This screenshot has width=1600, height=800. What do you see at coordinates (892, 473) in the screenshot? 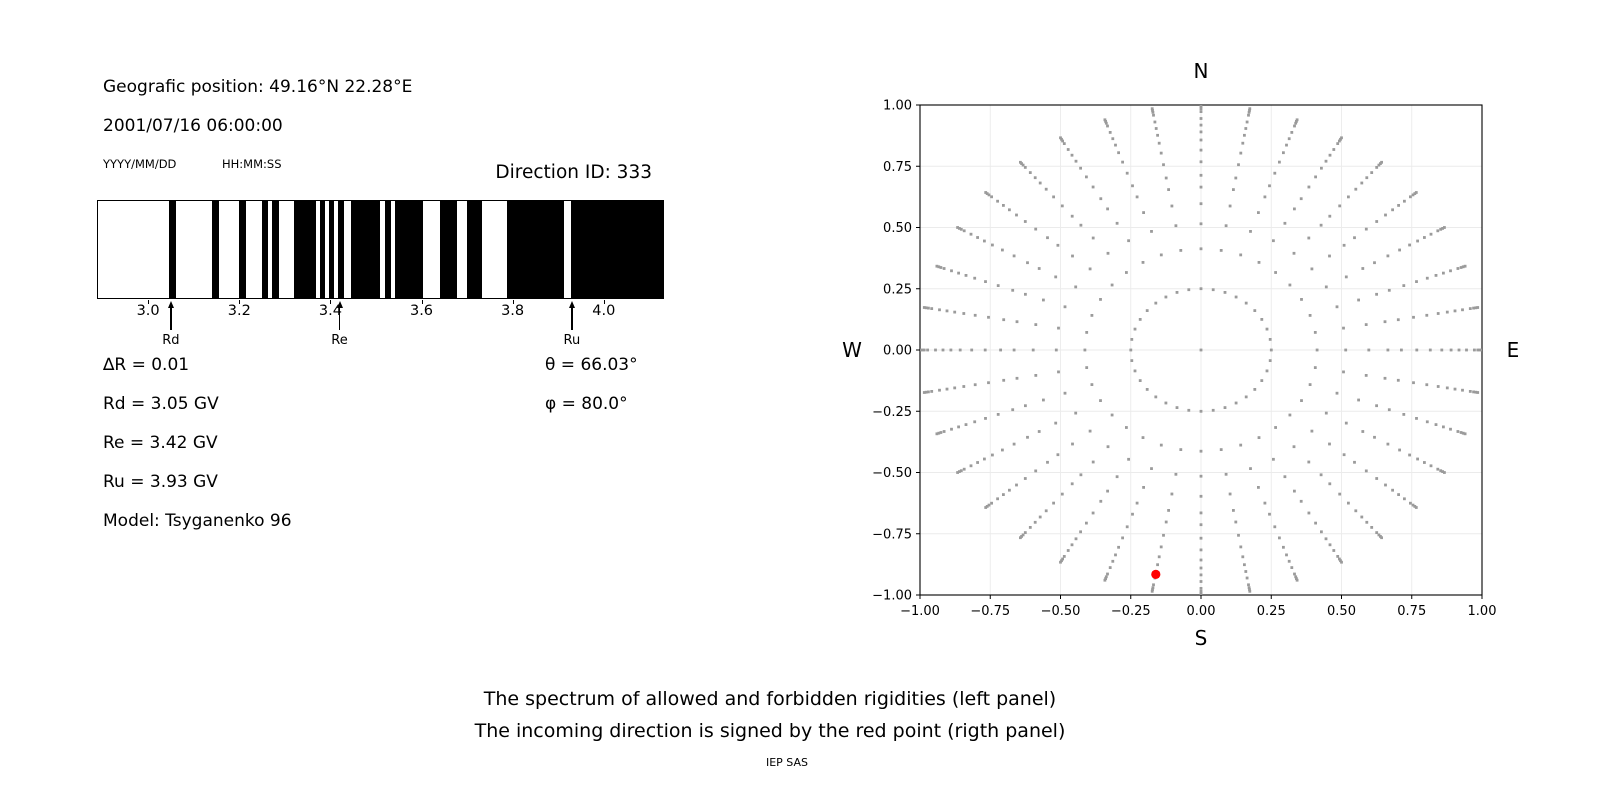
I see `y-tick-label: −0.50` at bounding box center [892, 473].